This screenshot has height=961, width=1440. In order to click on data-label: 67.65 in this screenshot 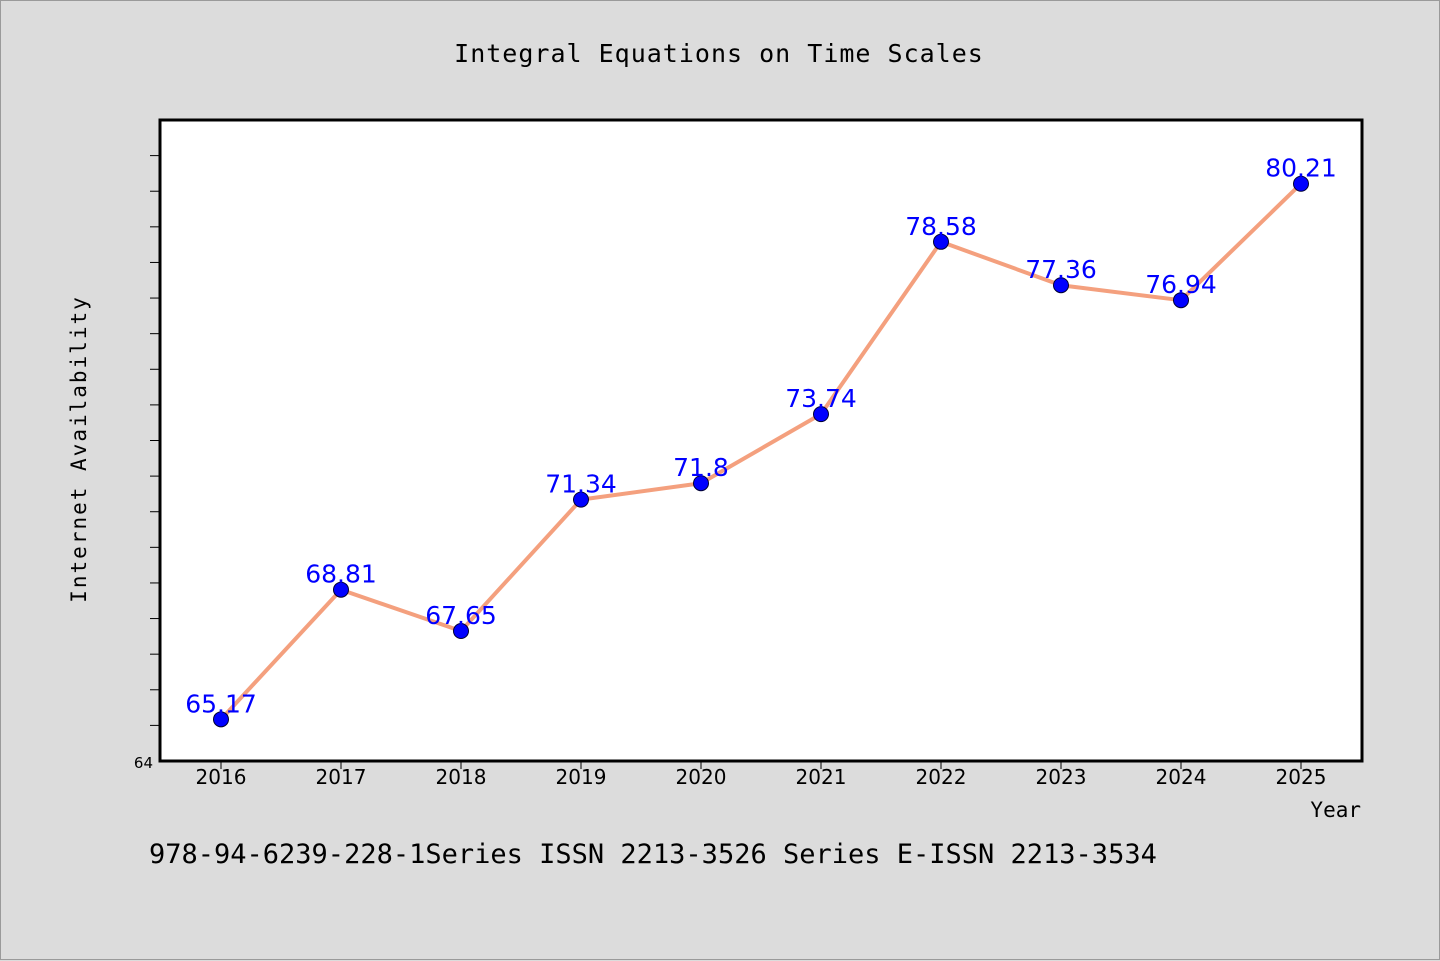, I will do `click(461, 615)`.